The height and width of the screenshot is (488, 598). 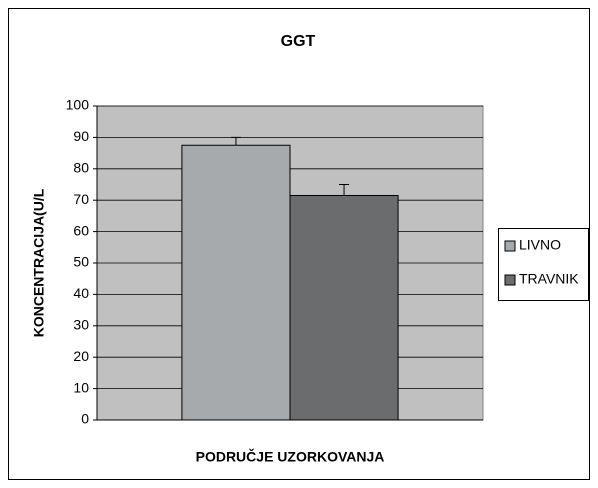 I want to click on y-tick-label: 50, so click(x=81, y=262).